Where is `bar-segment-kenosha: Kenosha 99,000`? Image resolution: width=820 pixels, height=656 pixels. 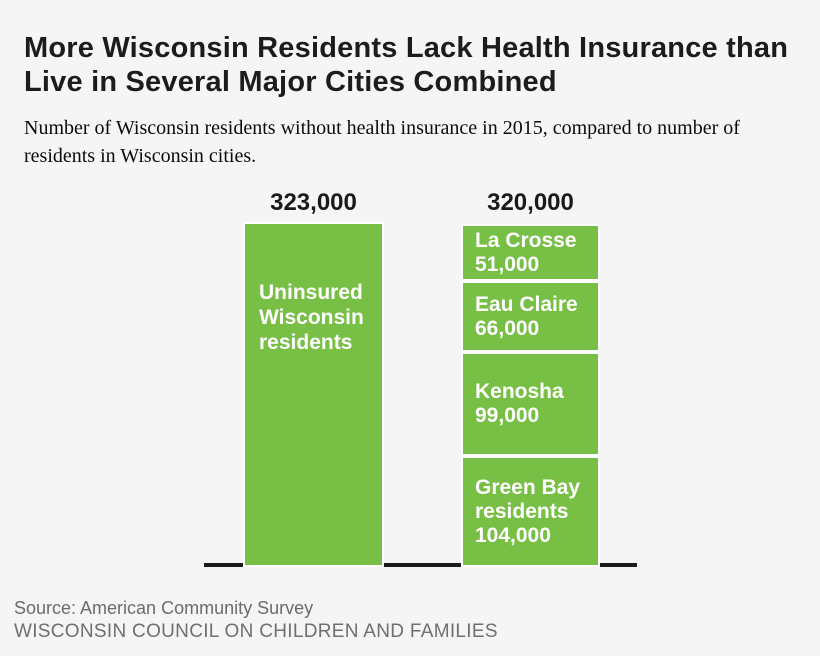
bar-segment-kenosha: Kenosha 99,000 is located at coordinates (530, 404).